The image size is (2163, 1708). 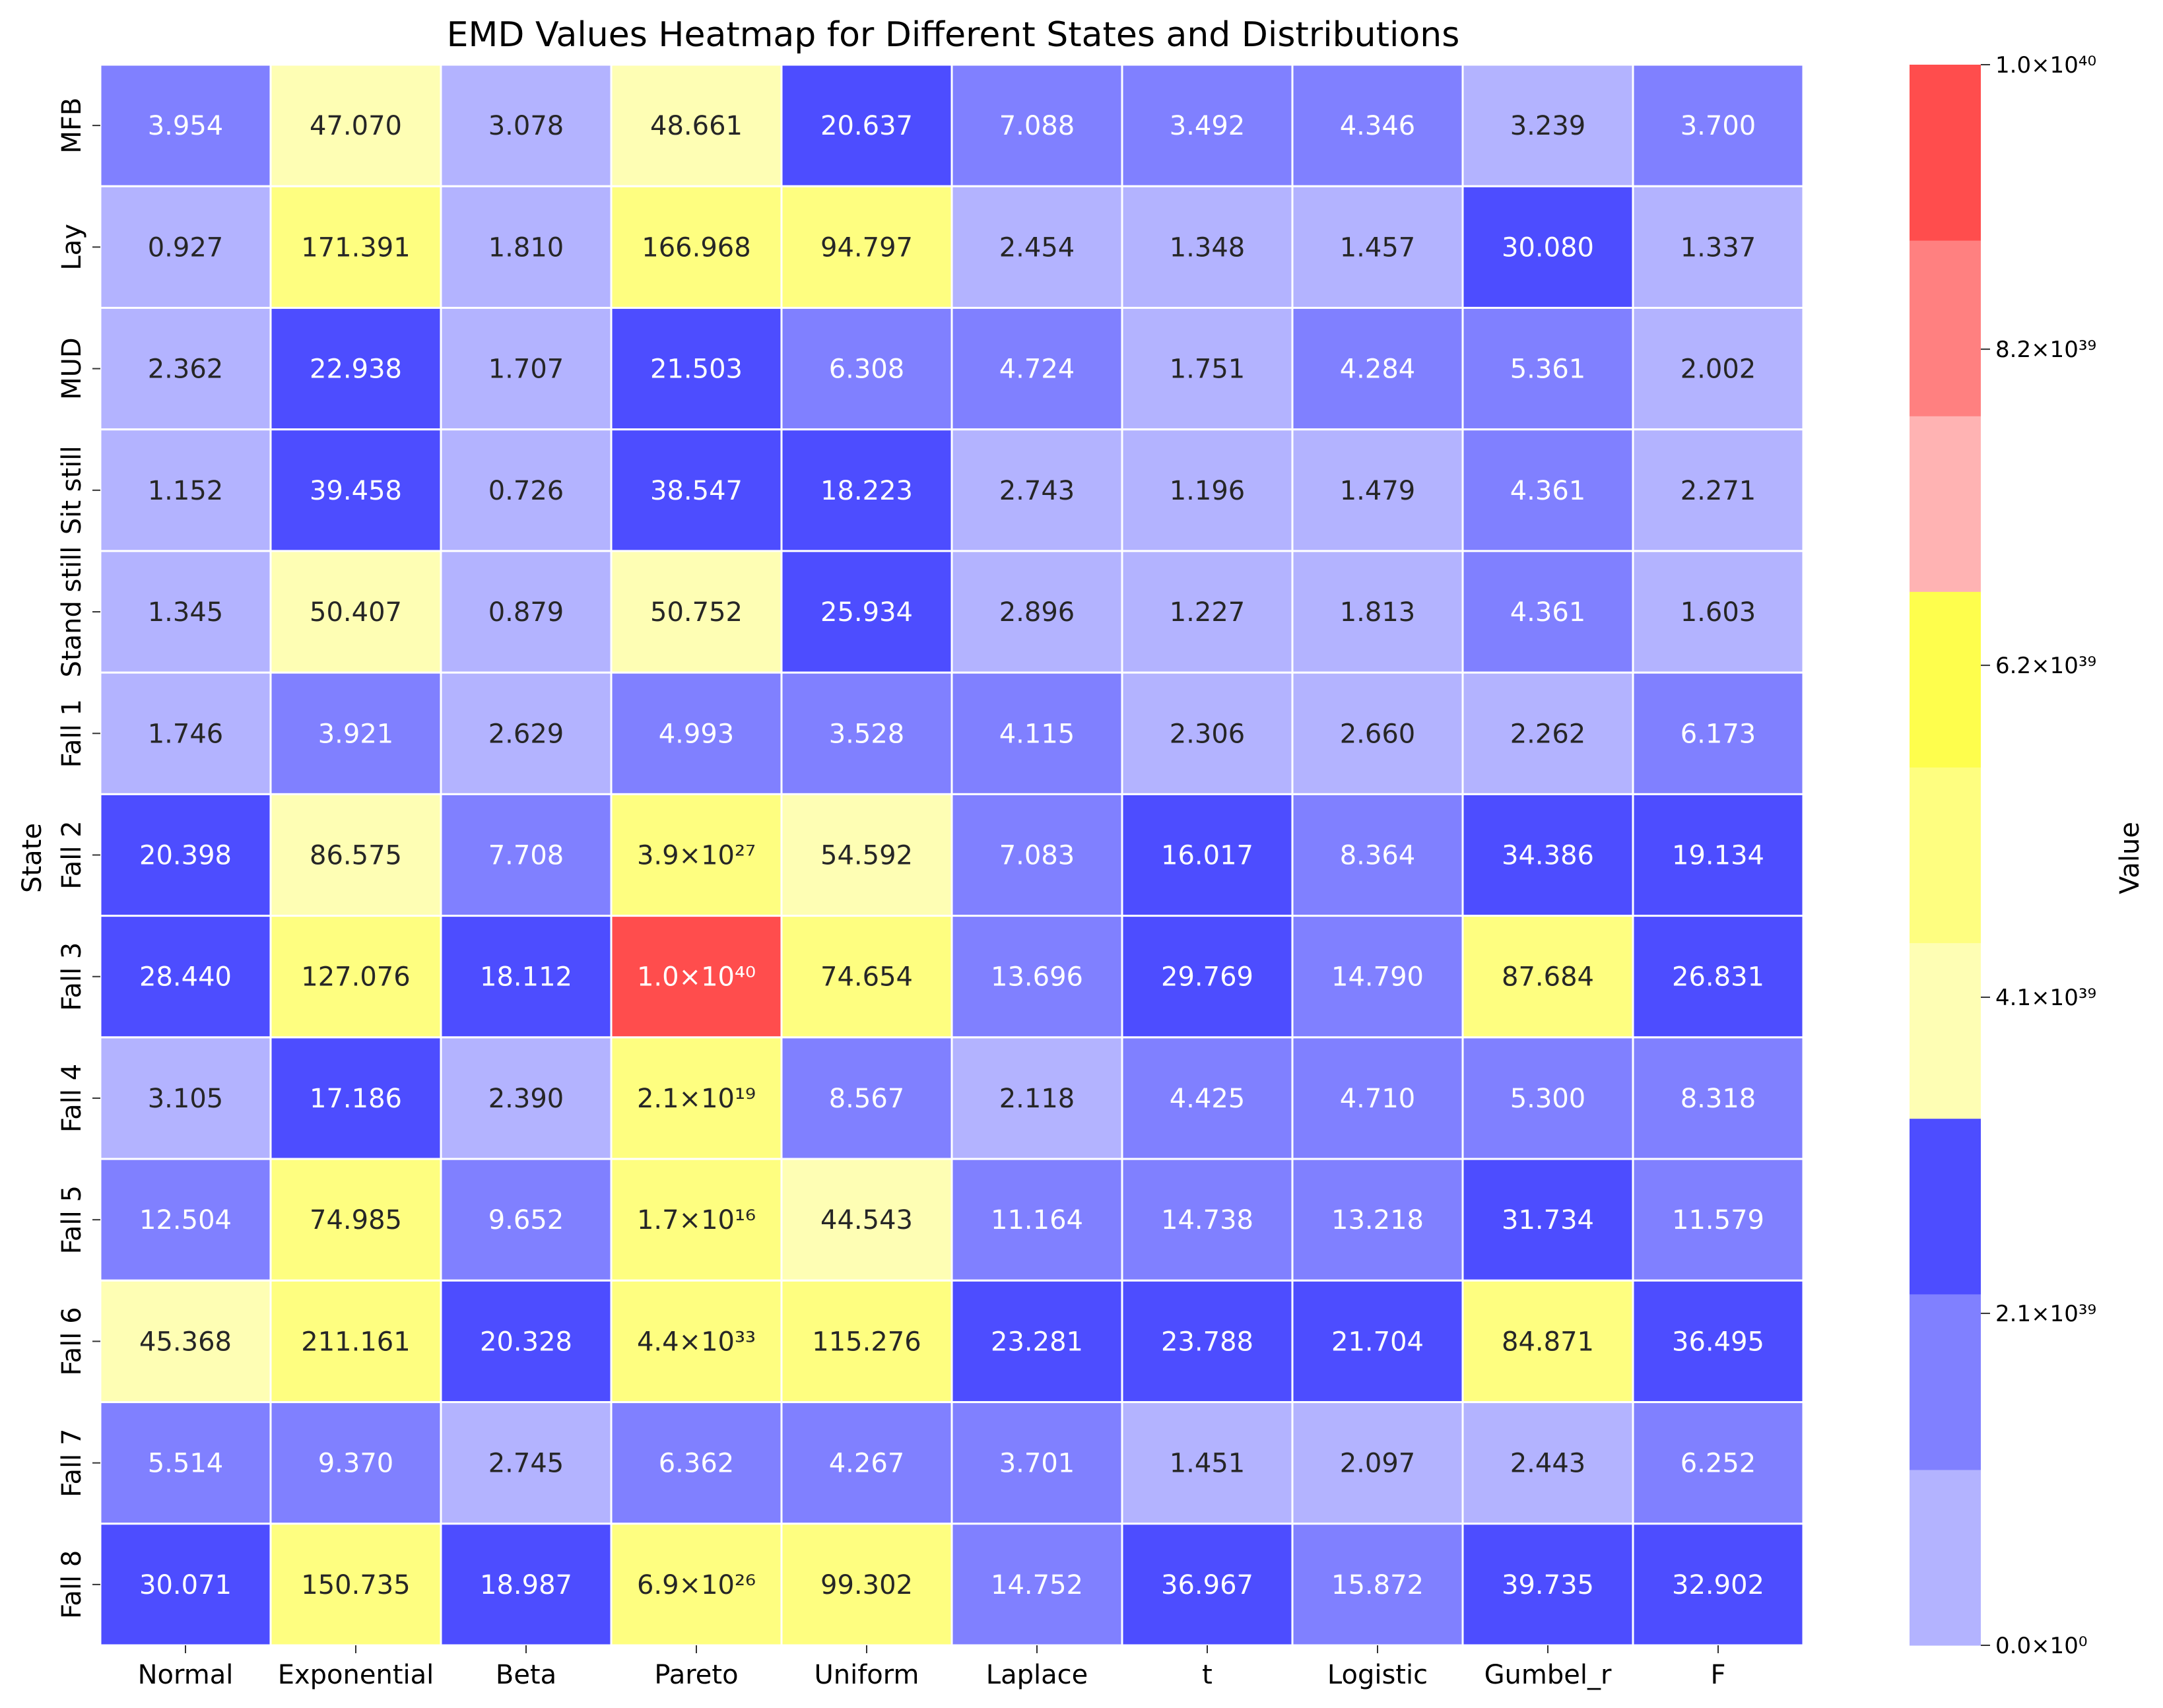 What do you see at coordinates (1377, 1220) in the screenshot?
I see `cell-value-label: 13.218` at bounding box center [1377, 1220].